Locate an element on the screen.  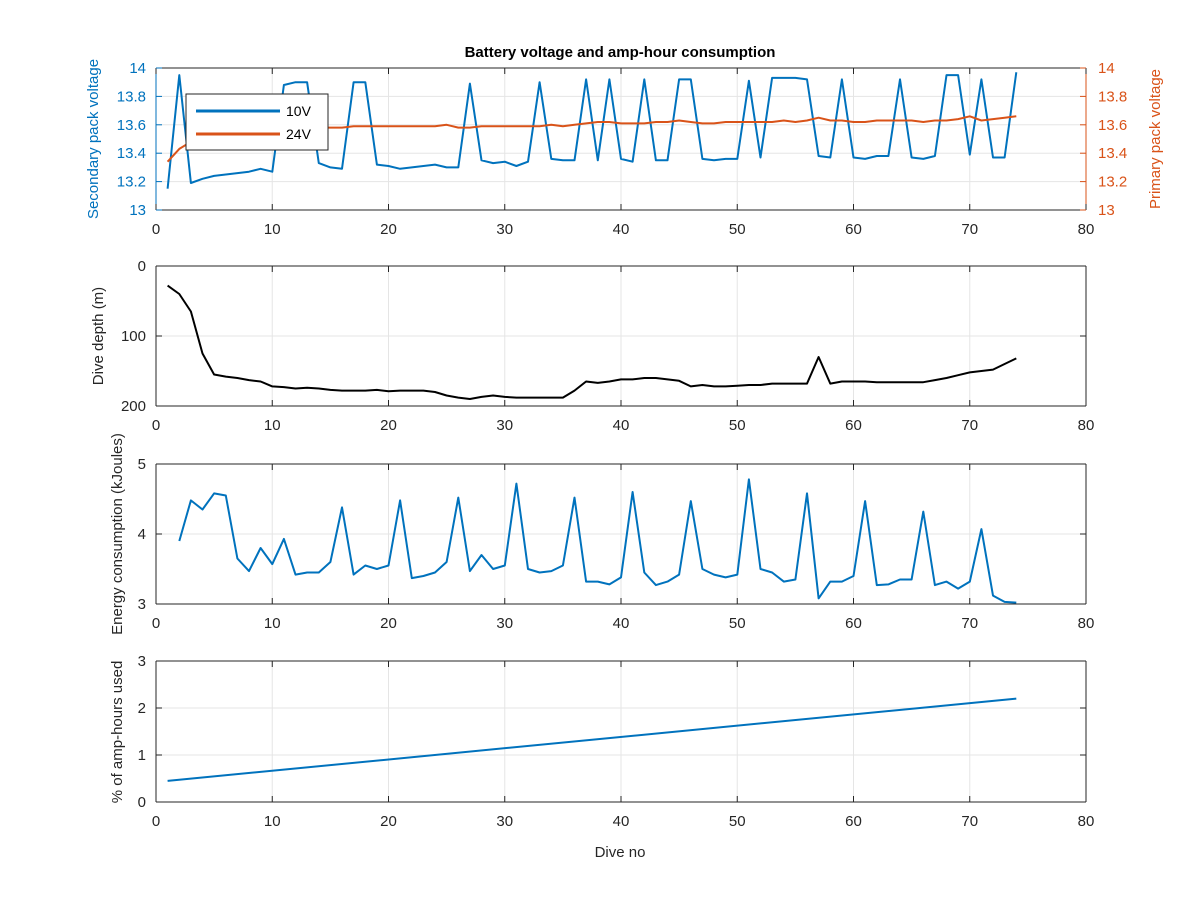
voltage-x-tick-label: 50 is located at coordinates (737, 229).